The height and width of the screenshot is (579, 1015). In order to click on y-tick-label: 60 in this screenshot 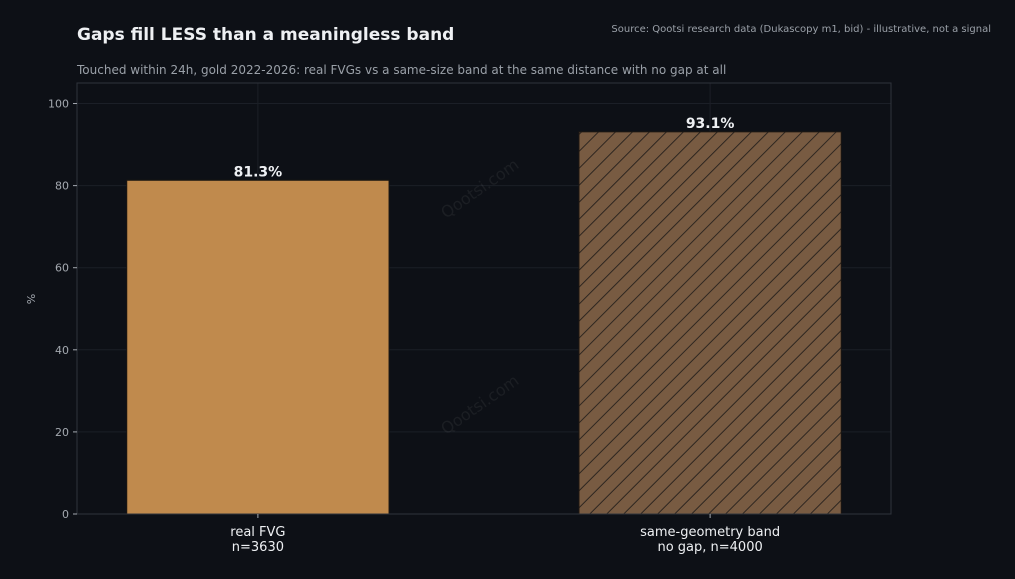, I will do `click(62, 268)`.